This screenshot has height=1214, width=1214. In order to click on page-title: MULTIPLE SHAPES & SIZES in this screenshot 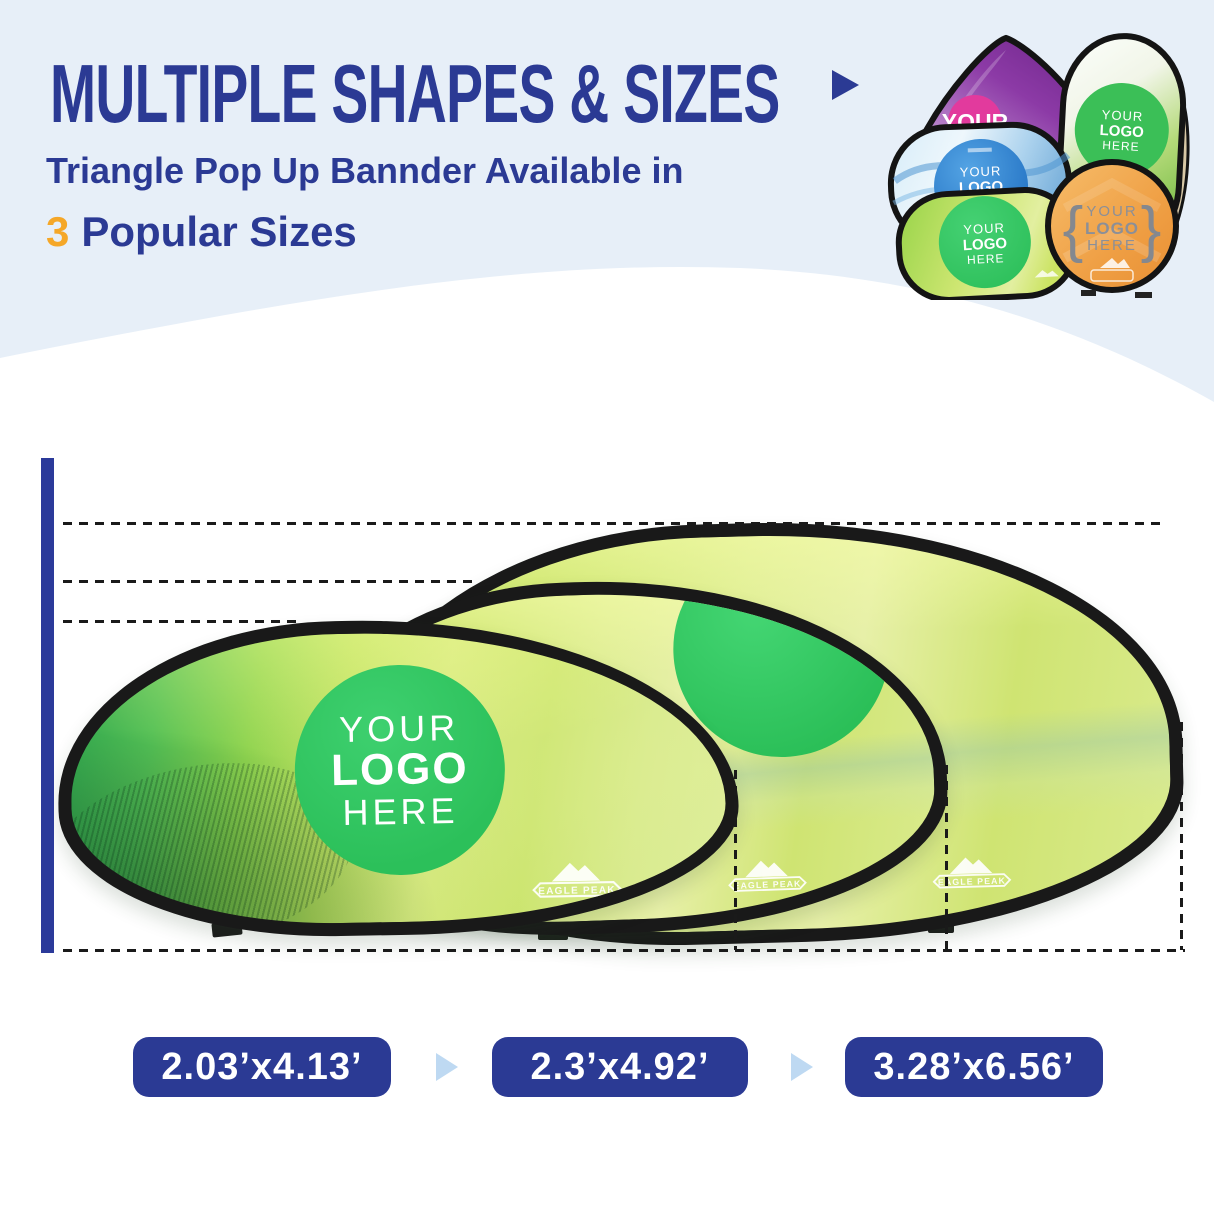, I will do `click(415, 93)`.